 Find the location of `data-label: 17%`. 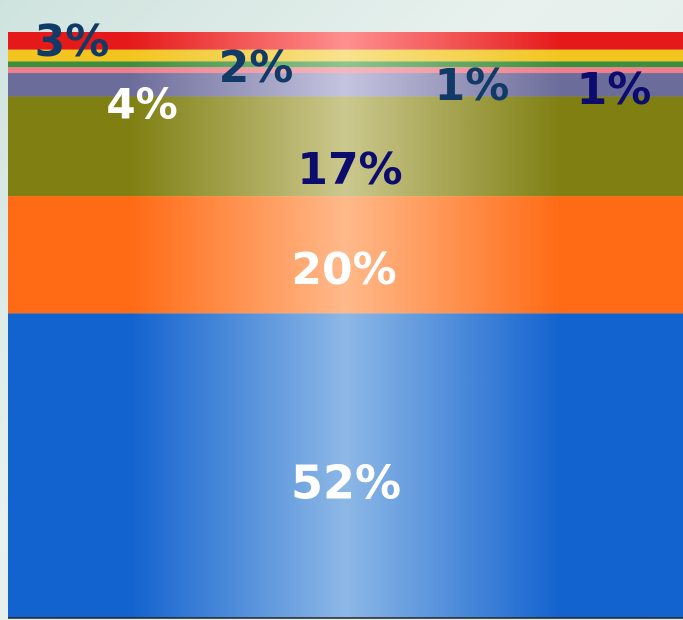

data-label: 17% is located at coordinates (349, 169).